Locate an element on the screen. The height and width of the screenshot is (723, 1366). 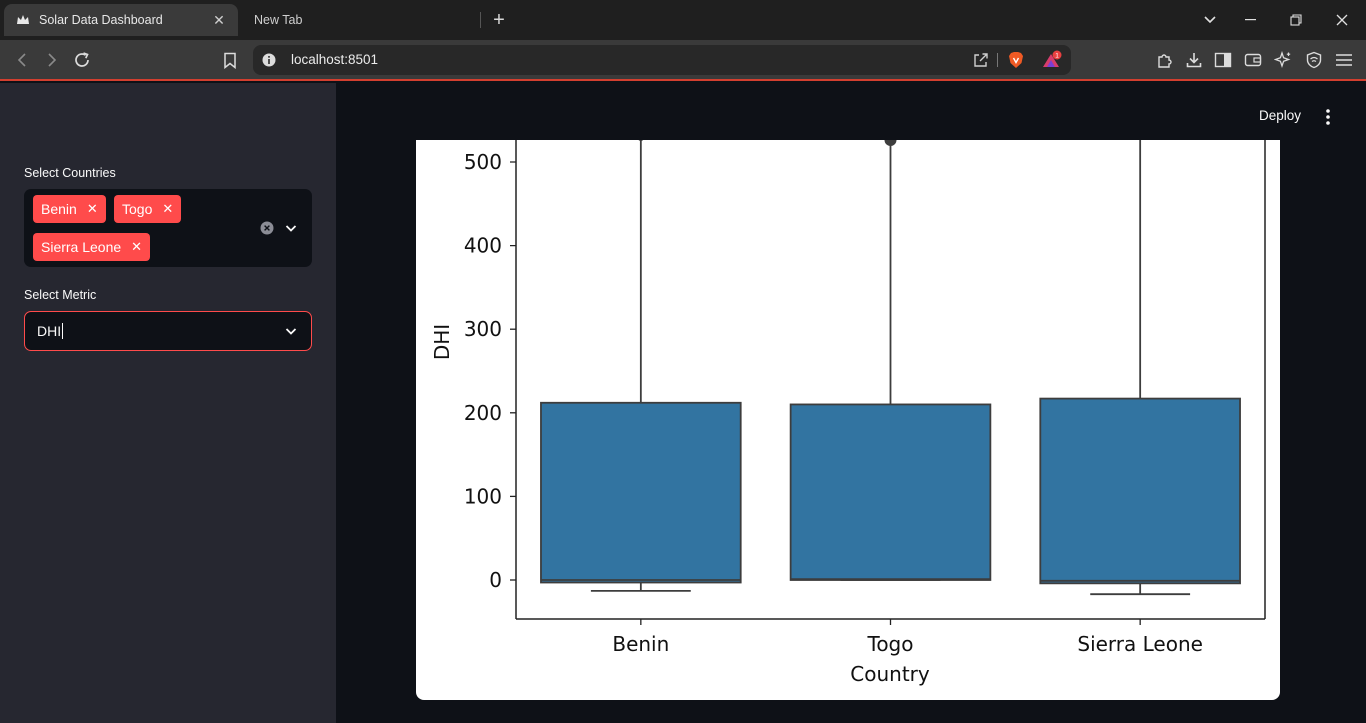
share-icon is located at coordinates (981, 60).